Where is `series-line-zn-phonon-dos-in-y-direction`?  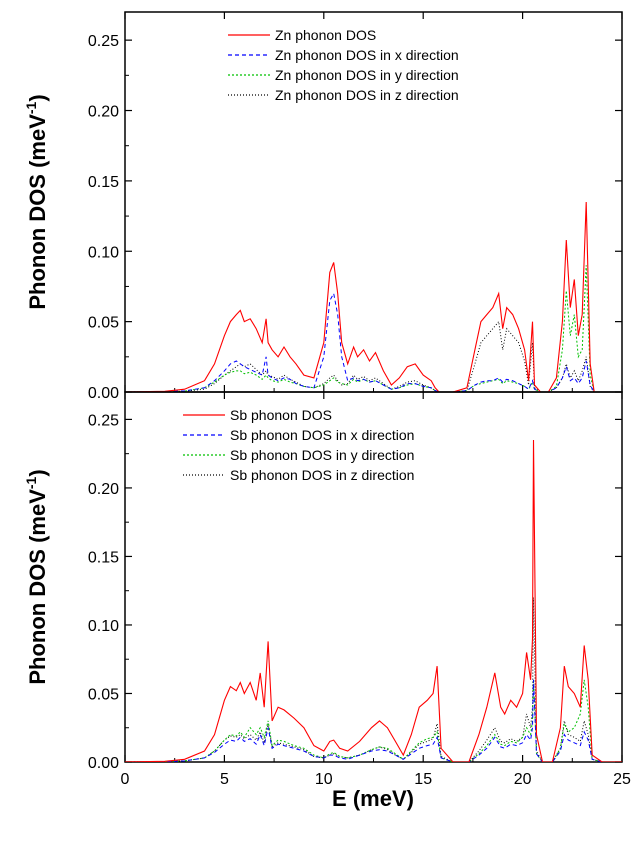 series-line-zn-phonon-dos-in-y-direction is located at coordinates (373, 328).